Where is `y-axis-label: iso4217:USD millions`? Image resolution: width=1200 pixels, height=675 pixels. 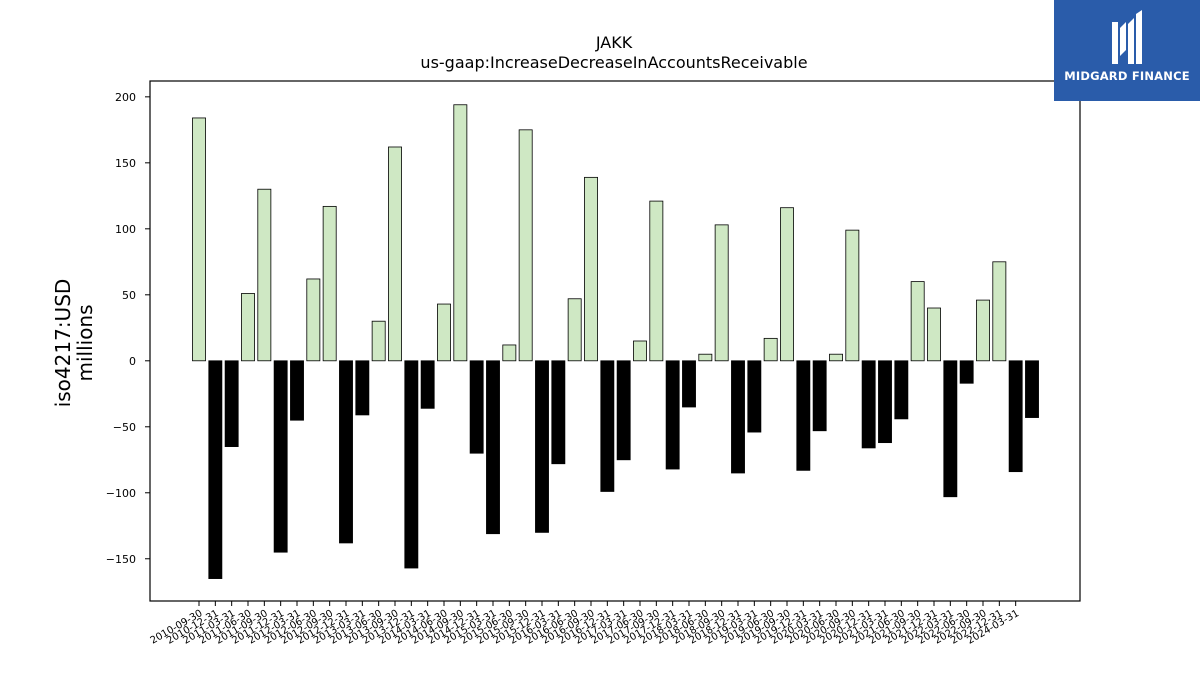
y-axis-label: iso4217:USD millions is located at coordinates (74, 343).